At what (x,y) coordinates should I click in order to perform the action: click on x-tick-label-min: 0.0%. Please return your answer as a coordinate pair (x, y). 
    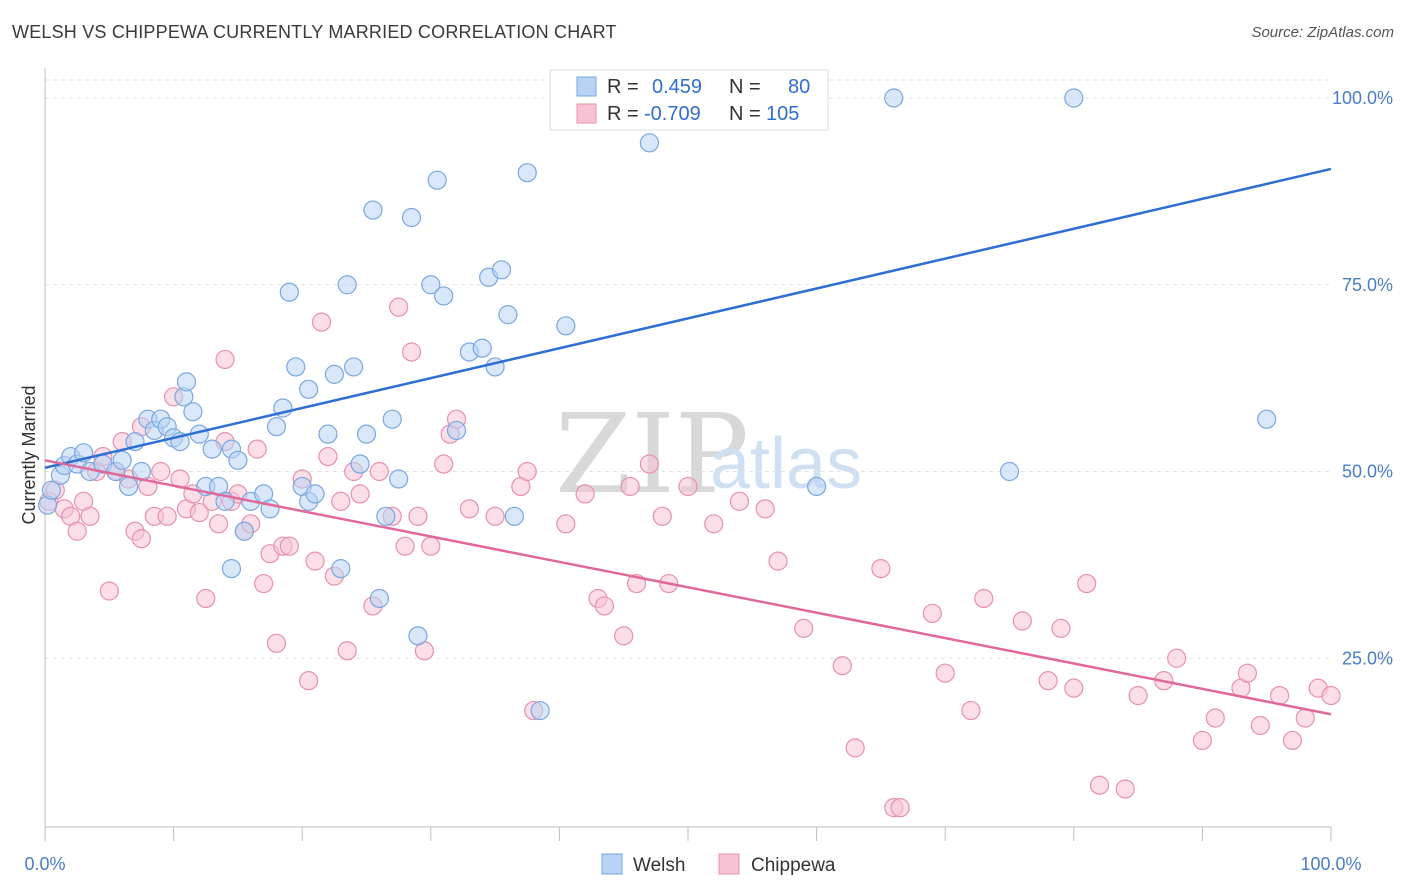
    Looking at the image, I should click on (44, 864).